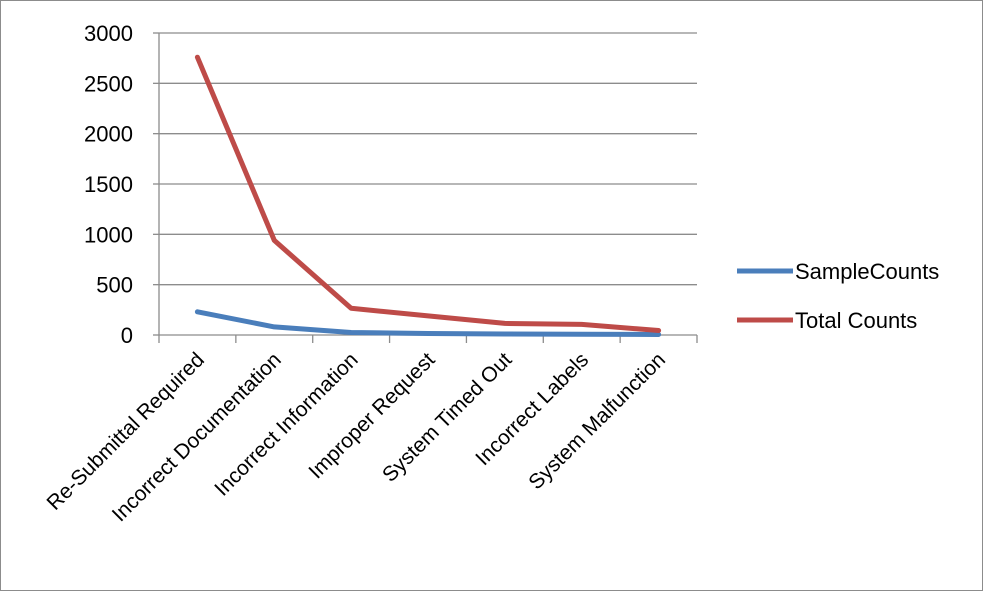 The height and width of the screenshot is (592, 983). Describe the element at coordinates (108, 134) in the screenshot. I see `y-tick-label: 2000` at that location.